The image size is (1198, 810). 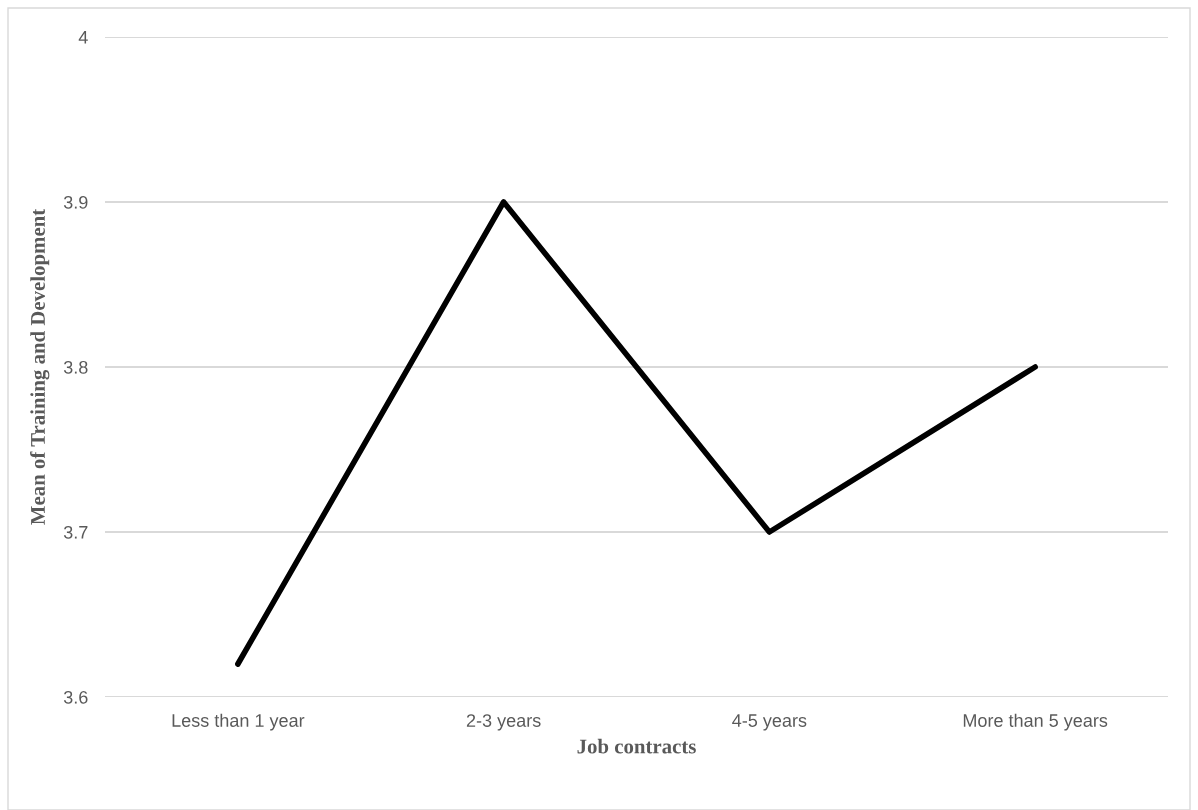 What do you see at coordinates (75, 532) in the screenshot?
I see `y-tick-label: 3.7` at bounding box center [75, 532].